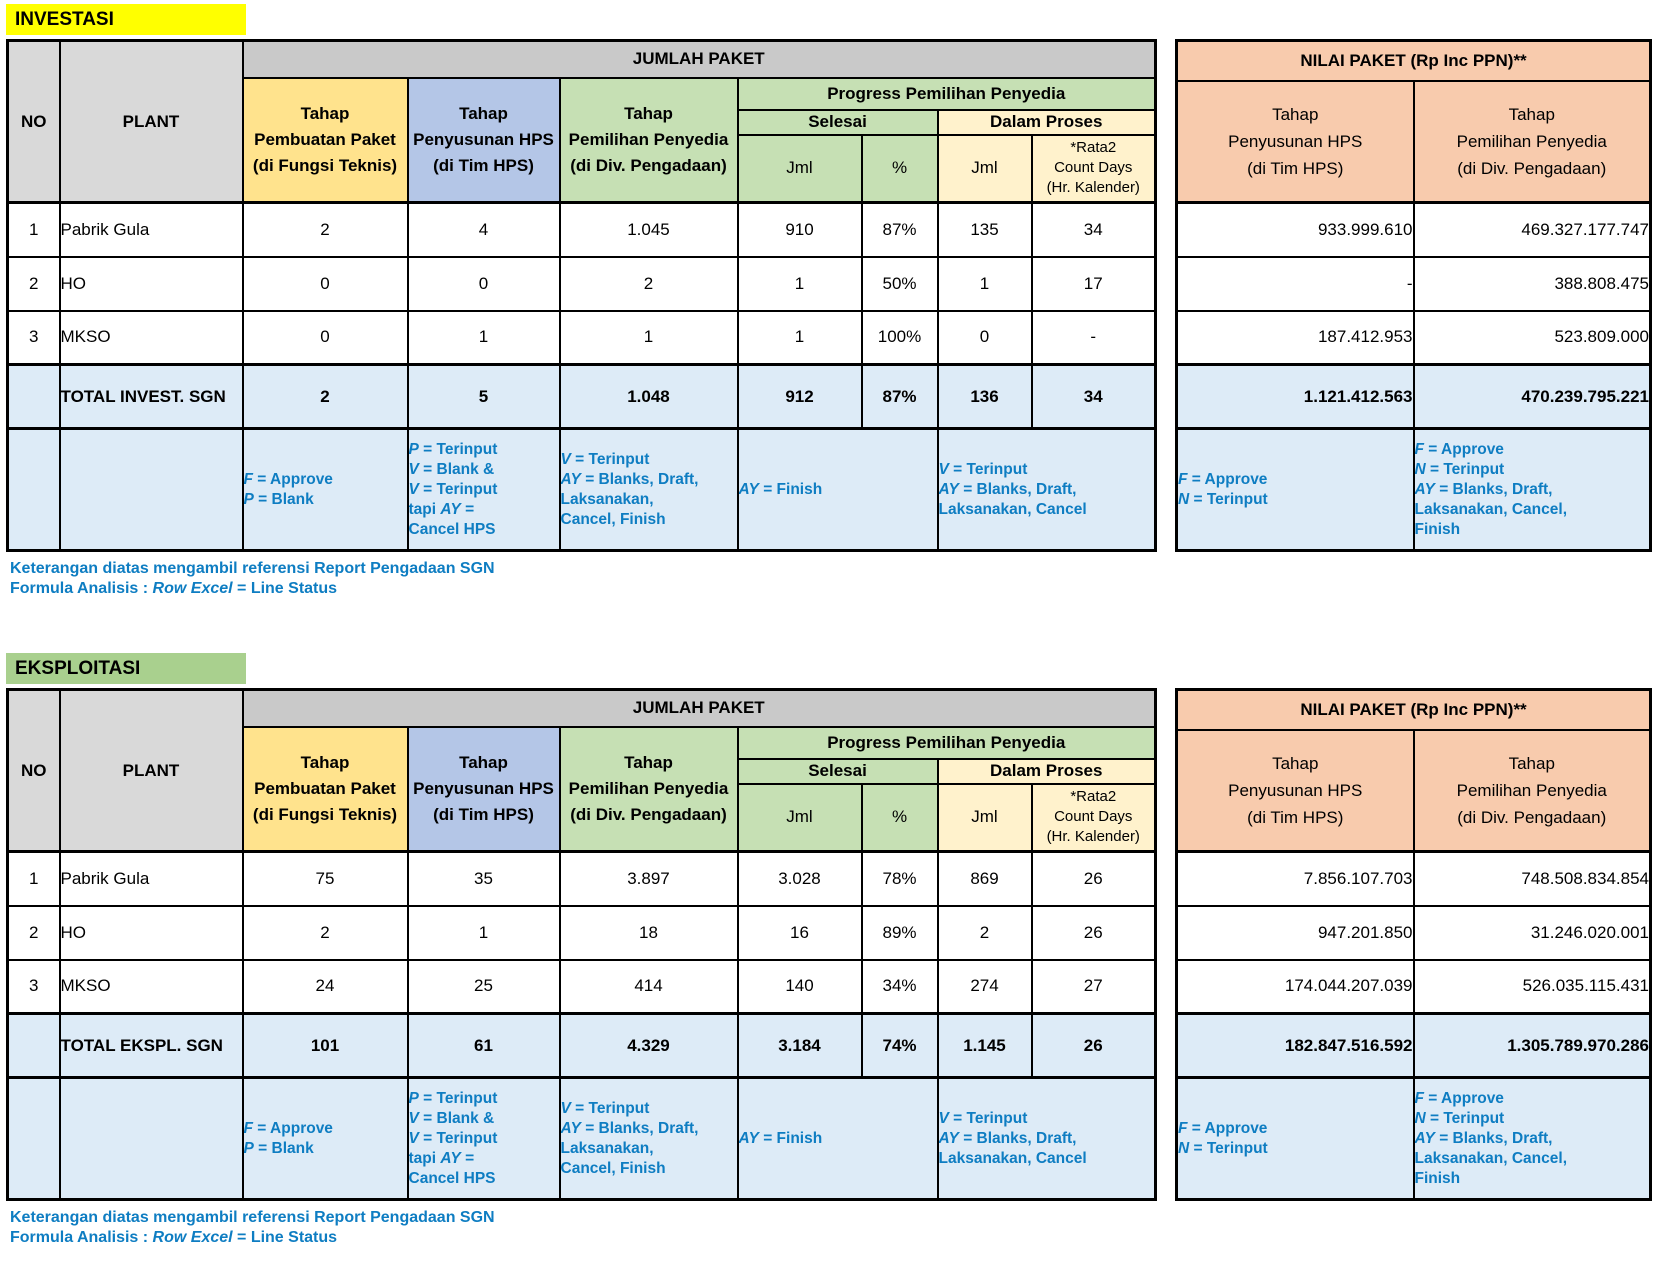  I want to click on legend-line: N = Terinput, so click(1532, 1119).